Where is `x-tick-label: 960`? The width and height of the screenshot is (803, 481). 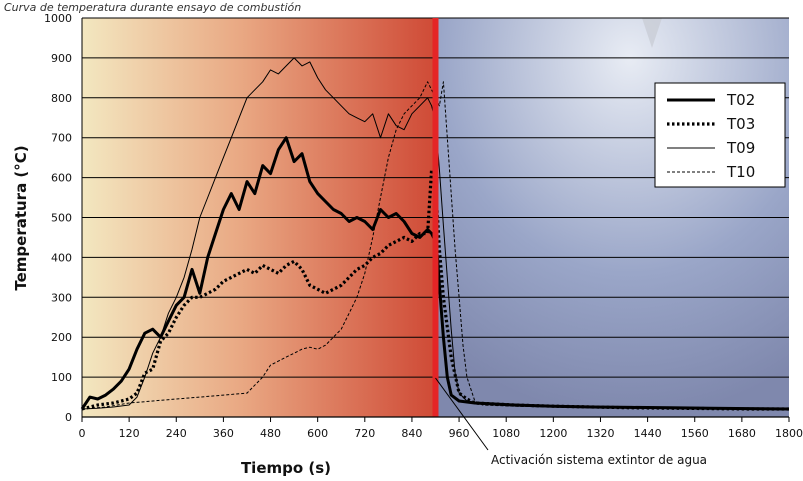
x-tick-label: 960 is located at coordinates (459, 433).